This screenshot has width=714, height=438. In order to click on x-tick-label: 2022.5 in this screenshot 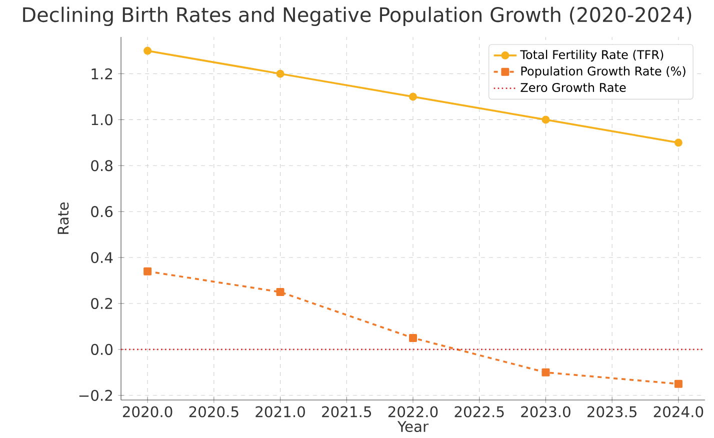, I will do `click(479, 412)`.